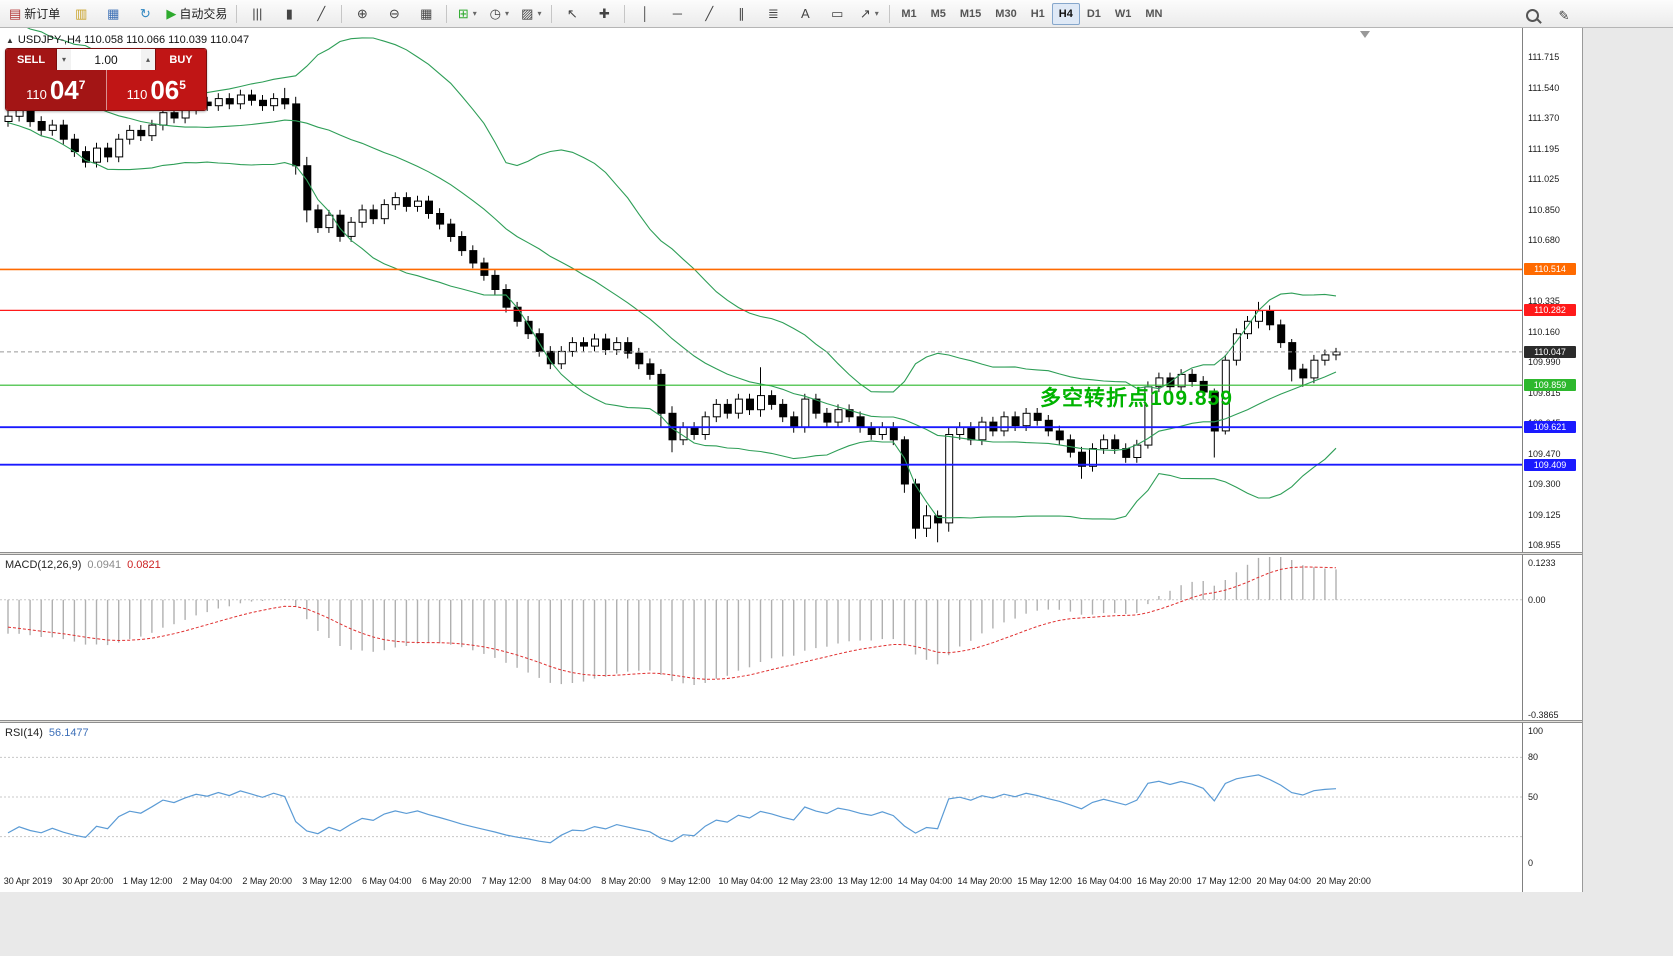 The height and width of the screenshot is (956, 1673). I want to click on cursor-button: ↖, so click(572, 14).